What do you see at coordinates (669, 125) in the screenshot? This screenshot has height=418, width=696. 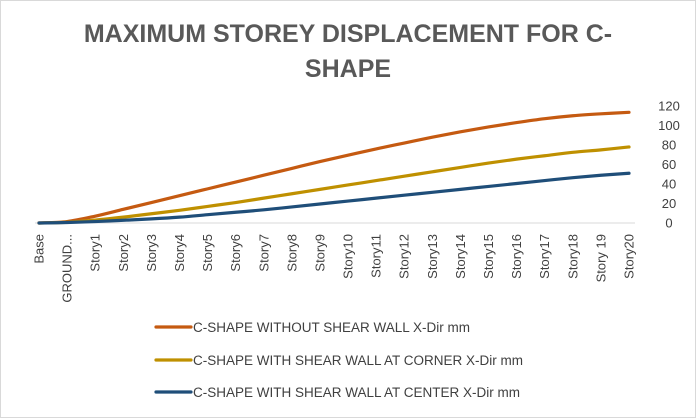 I see `y-tick-label: 100` at bounding box center [669, 125].